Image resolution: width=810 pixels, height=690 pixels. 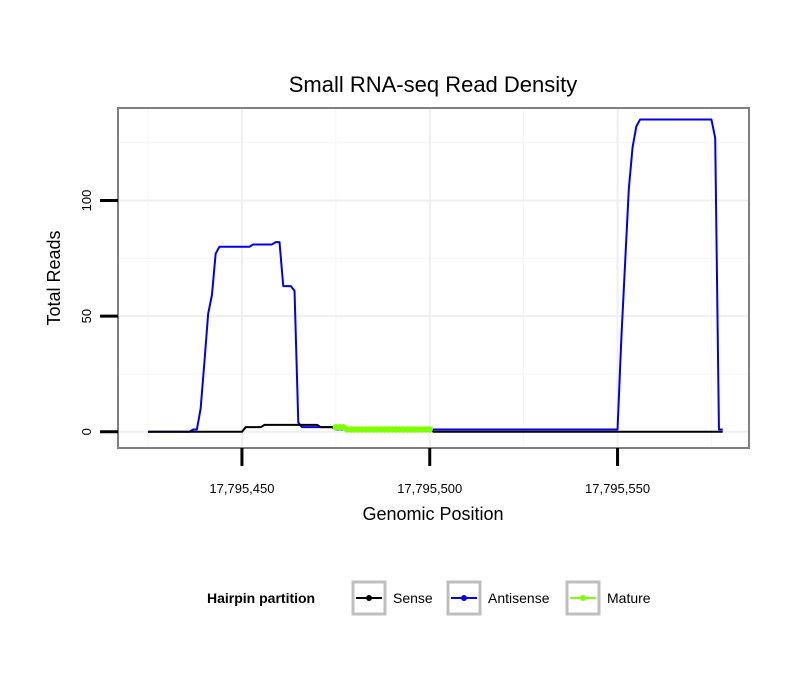 What do you see at coordinates (464, 598) in the screenshot?
I see `legend-swatch-point-antisense` at bounding box center [464, 598].